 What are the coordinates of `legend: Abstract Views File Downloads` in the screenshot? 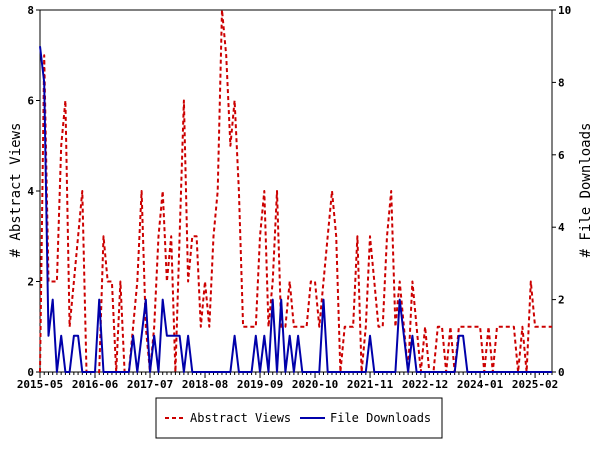 It's located at (299, 418).